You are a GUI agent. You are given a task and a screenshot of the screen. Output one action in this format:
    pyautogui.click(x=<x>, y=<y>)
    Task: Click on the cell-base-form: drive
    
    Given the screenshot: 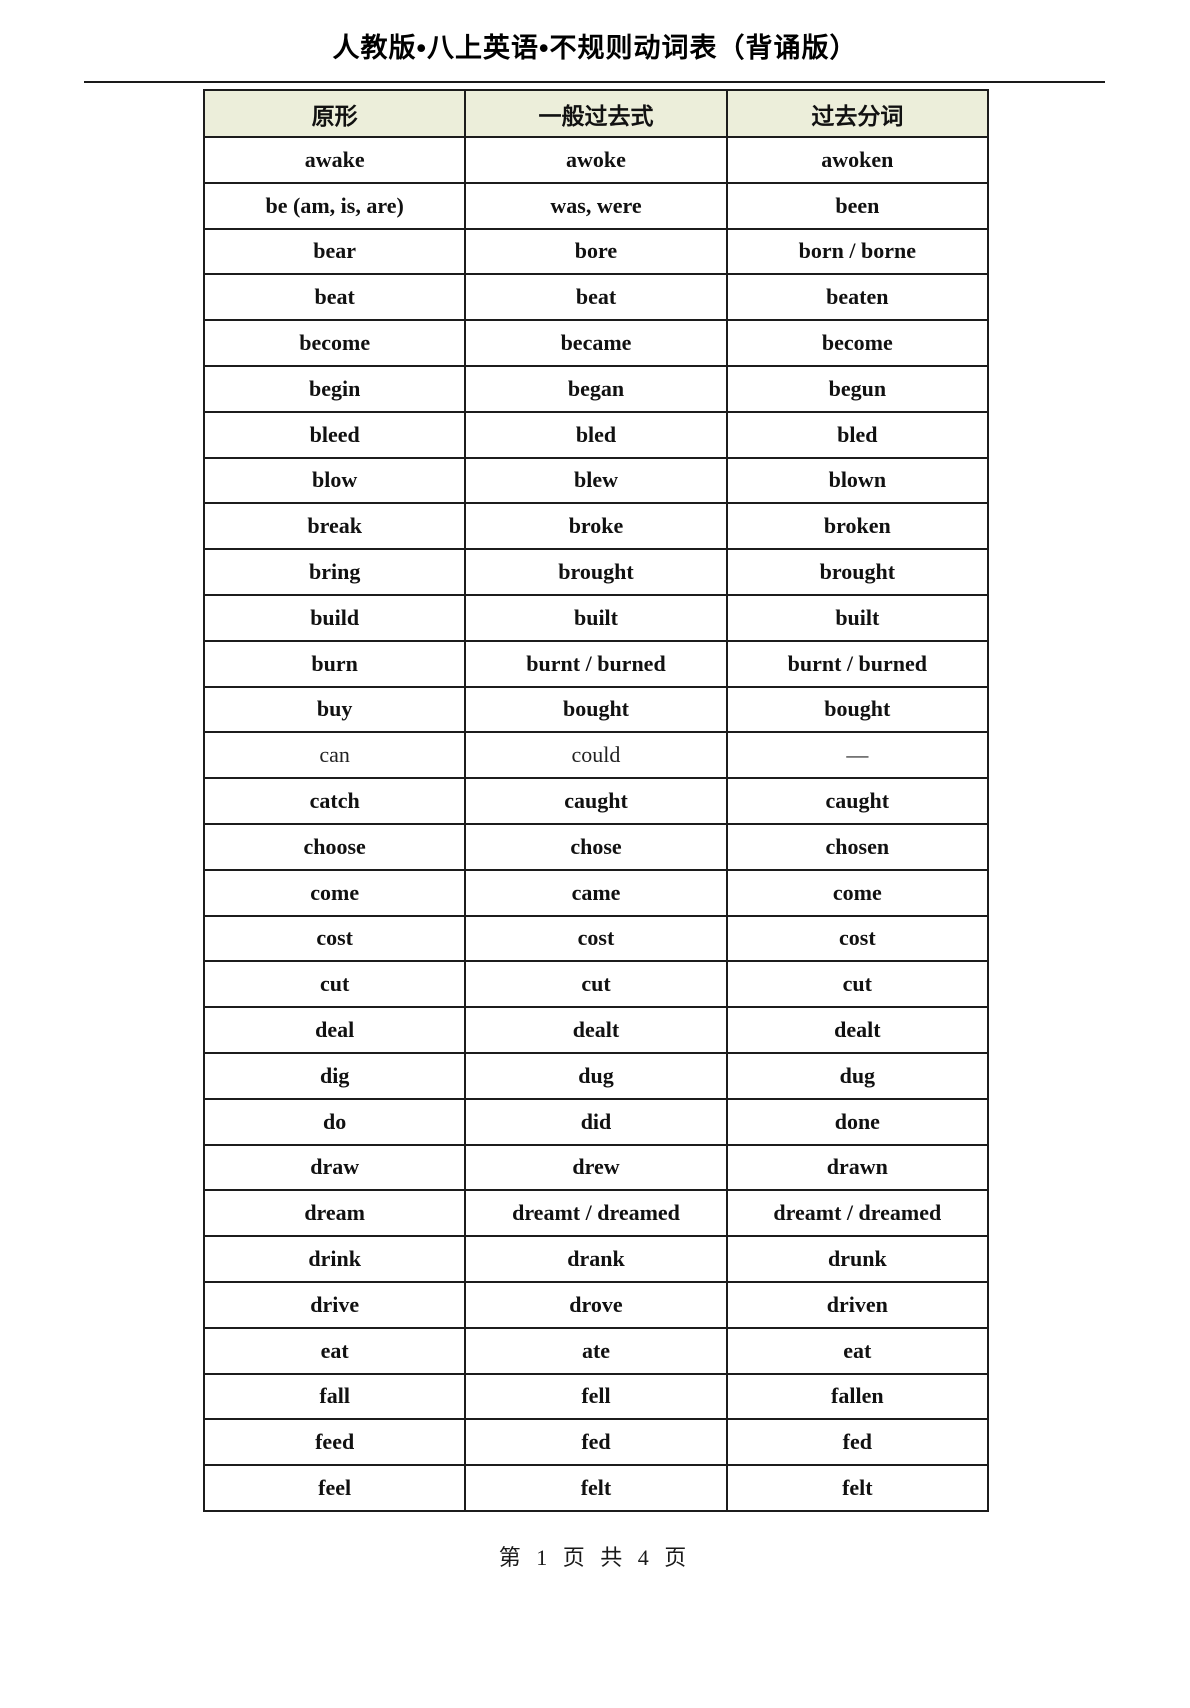 What is the action you would take?
    pyautogui.click(x=334, y=1304)
    